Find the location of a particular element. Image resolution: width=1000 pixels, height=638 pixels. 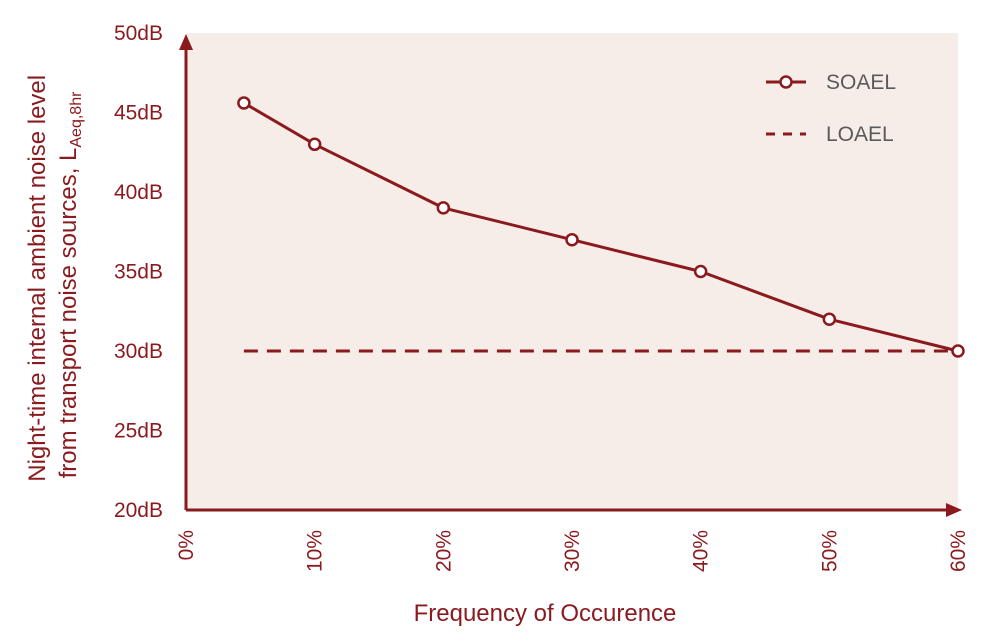

legend-label-soael: SOAEL is located at coordinates (861, 82).